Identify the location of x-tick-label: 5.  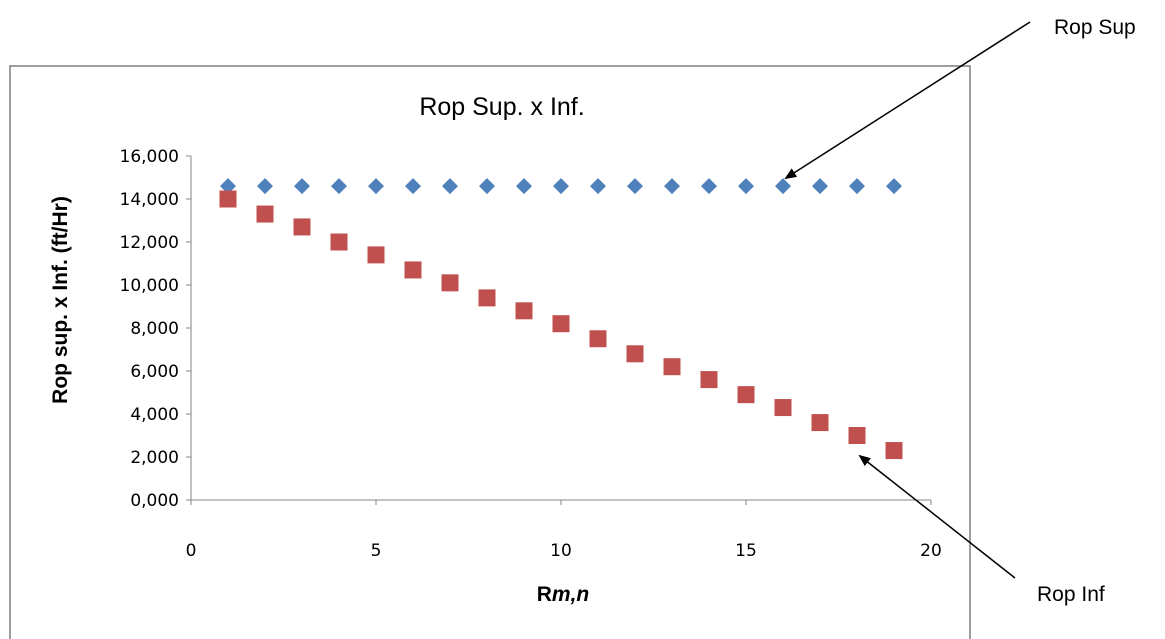
(376, 551).